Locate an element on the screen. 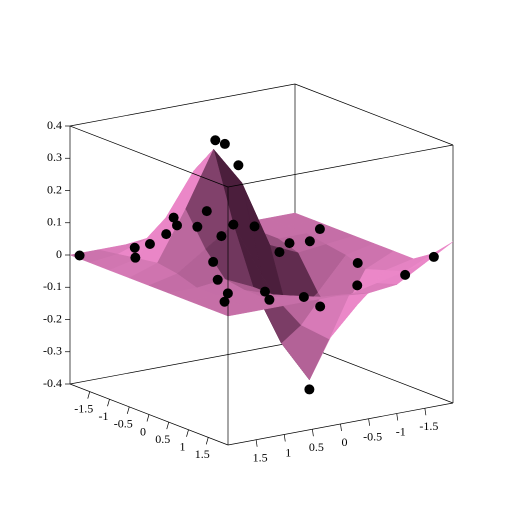 The width and height of the screenshot is (520, 520). z-tick-label: -0.4 is located at coordinates (52, 383).